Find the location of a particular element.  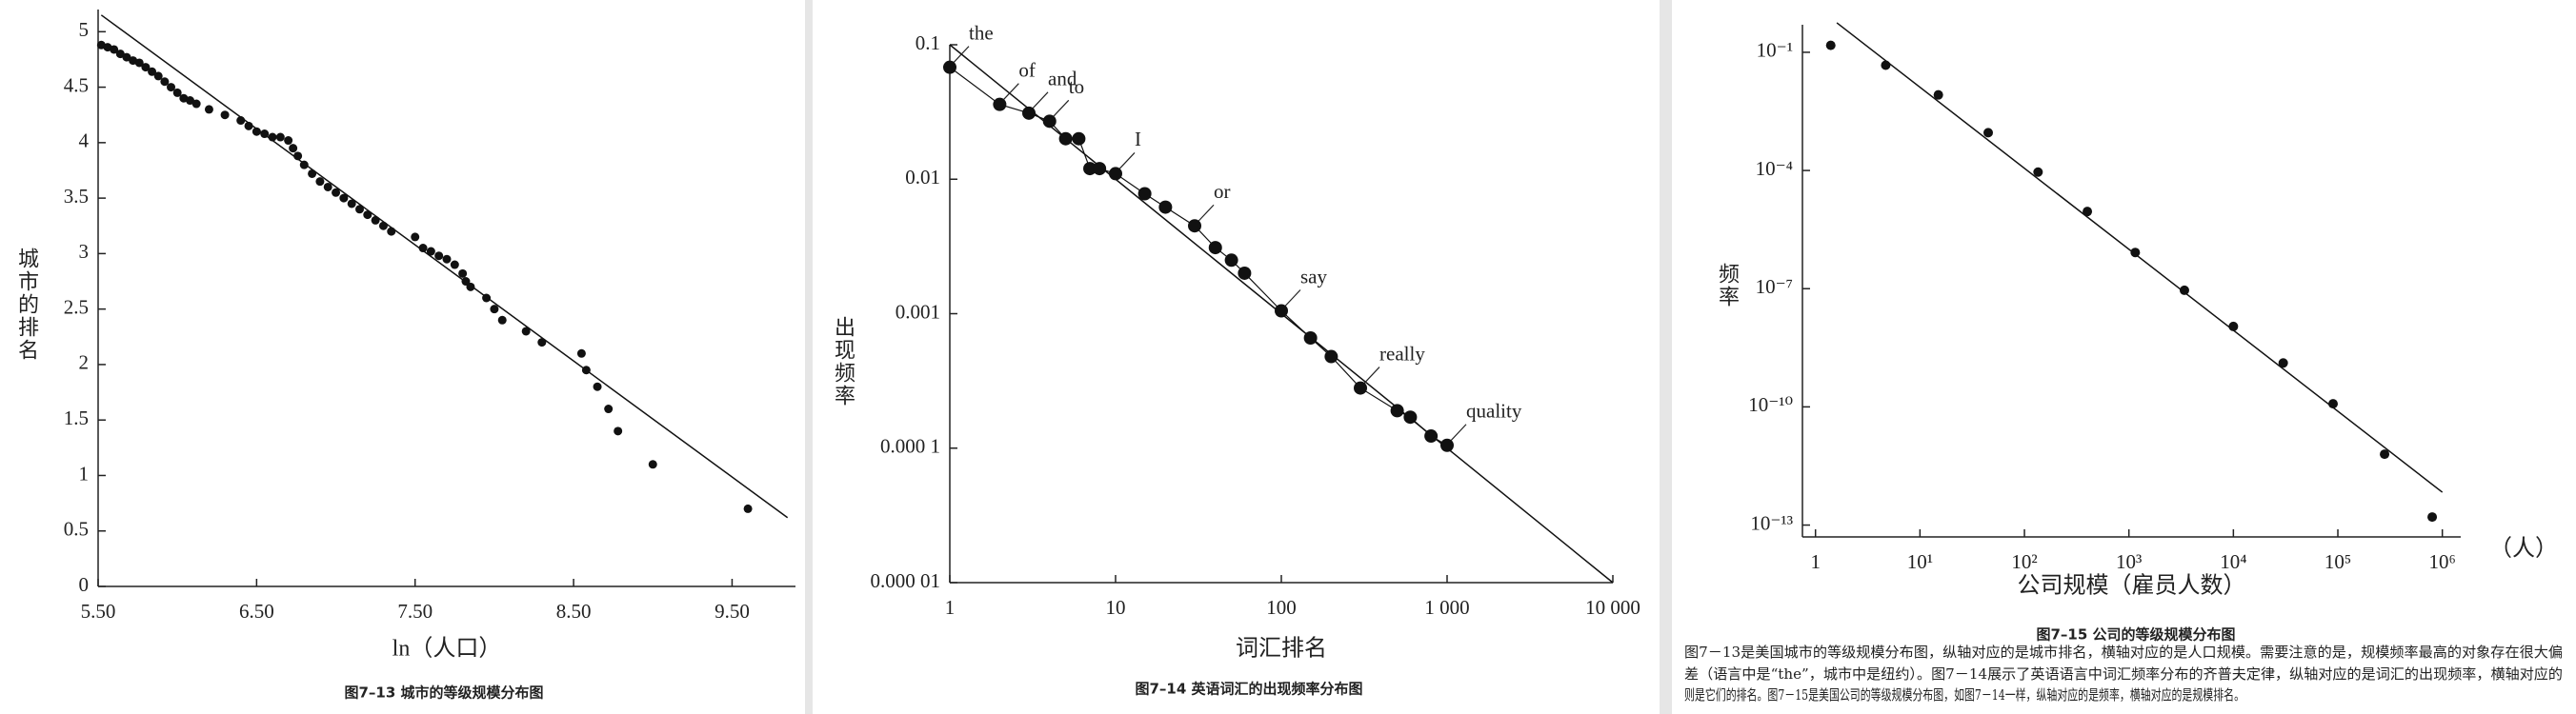

x-tick-label: 100 is located at coordinates (1281, 607).